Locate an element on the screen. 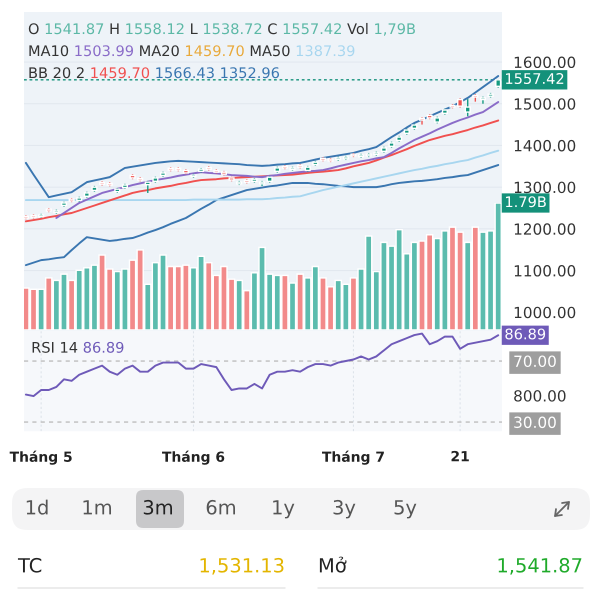 The height and width of the screenshot is (600, 600). x-tick-label: Tháng 7 is located at coordinates (353, 457).